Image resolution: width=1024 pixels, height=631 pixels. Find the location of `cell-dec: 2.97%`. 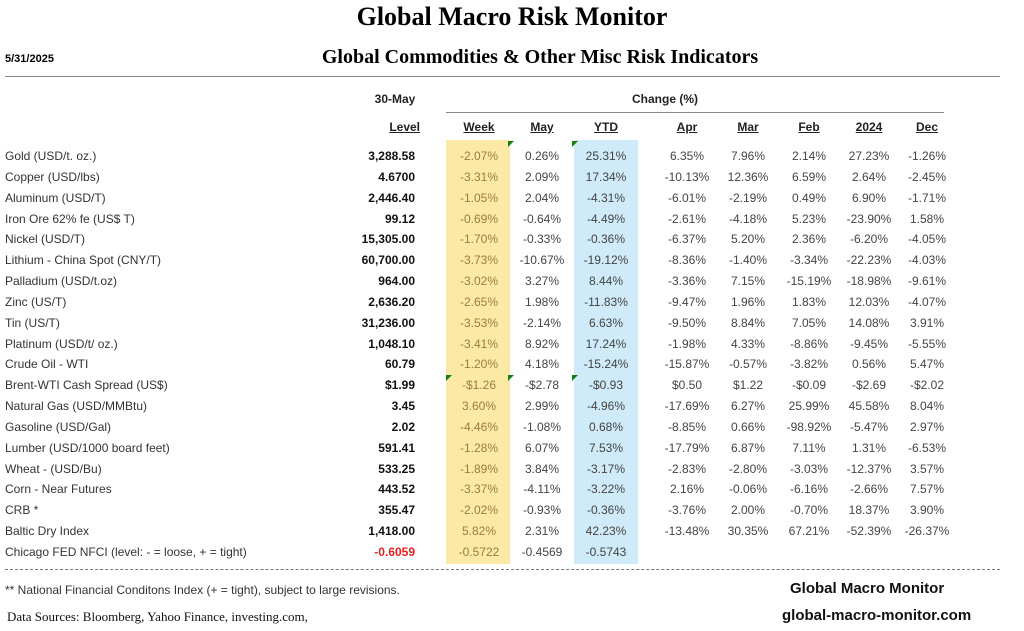

cell-dec: 2.97% is located at coordinates (927, 426).